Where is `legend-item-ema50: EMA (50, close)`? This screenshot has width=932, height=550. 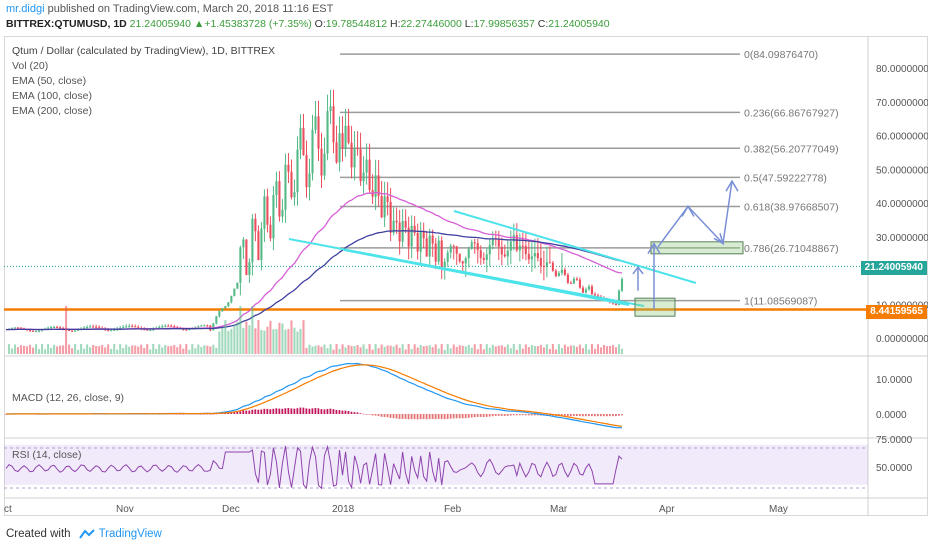
legend-item-ema50: EMA (50, close) is located at coordinates (49, 81).